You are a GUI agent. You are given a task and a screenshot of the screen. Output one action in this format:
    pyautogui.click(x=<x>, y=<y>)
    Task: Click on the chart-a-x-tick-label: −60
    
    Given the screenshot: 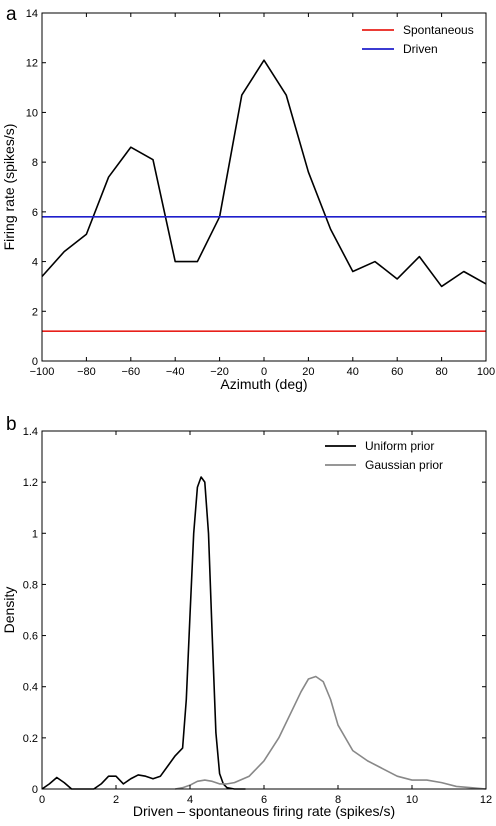 What is the action you would take?
    pyautogui.click(x=130, y=372)
    